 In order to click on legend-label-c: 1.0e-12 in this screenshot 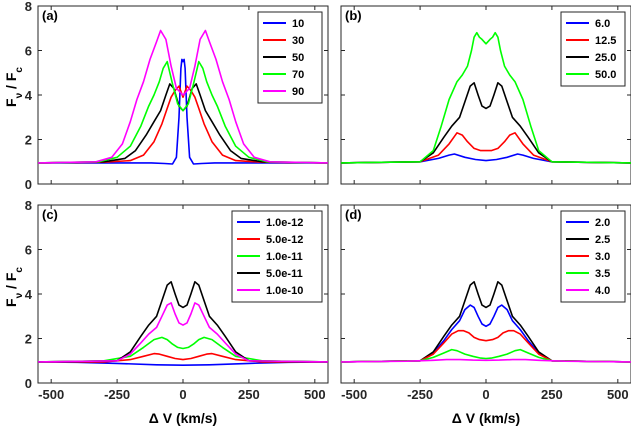, I will do `click(284, 223)`.